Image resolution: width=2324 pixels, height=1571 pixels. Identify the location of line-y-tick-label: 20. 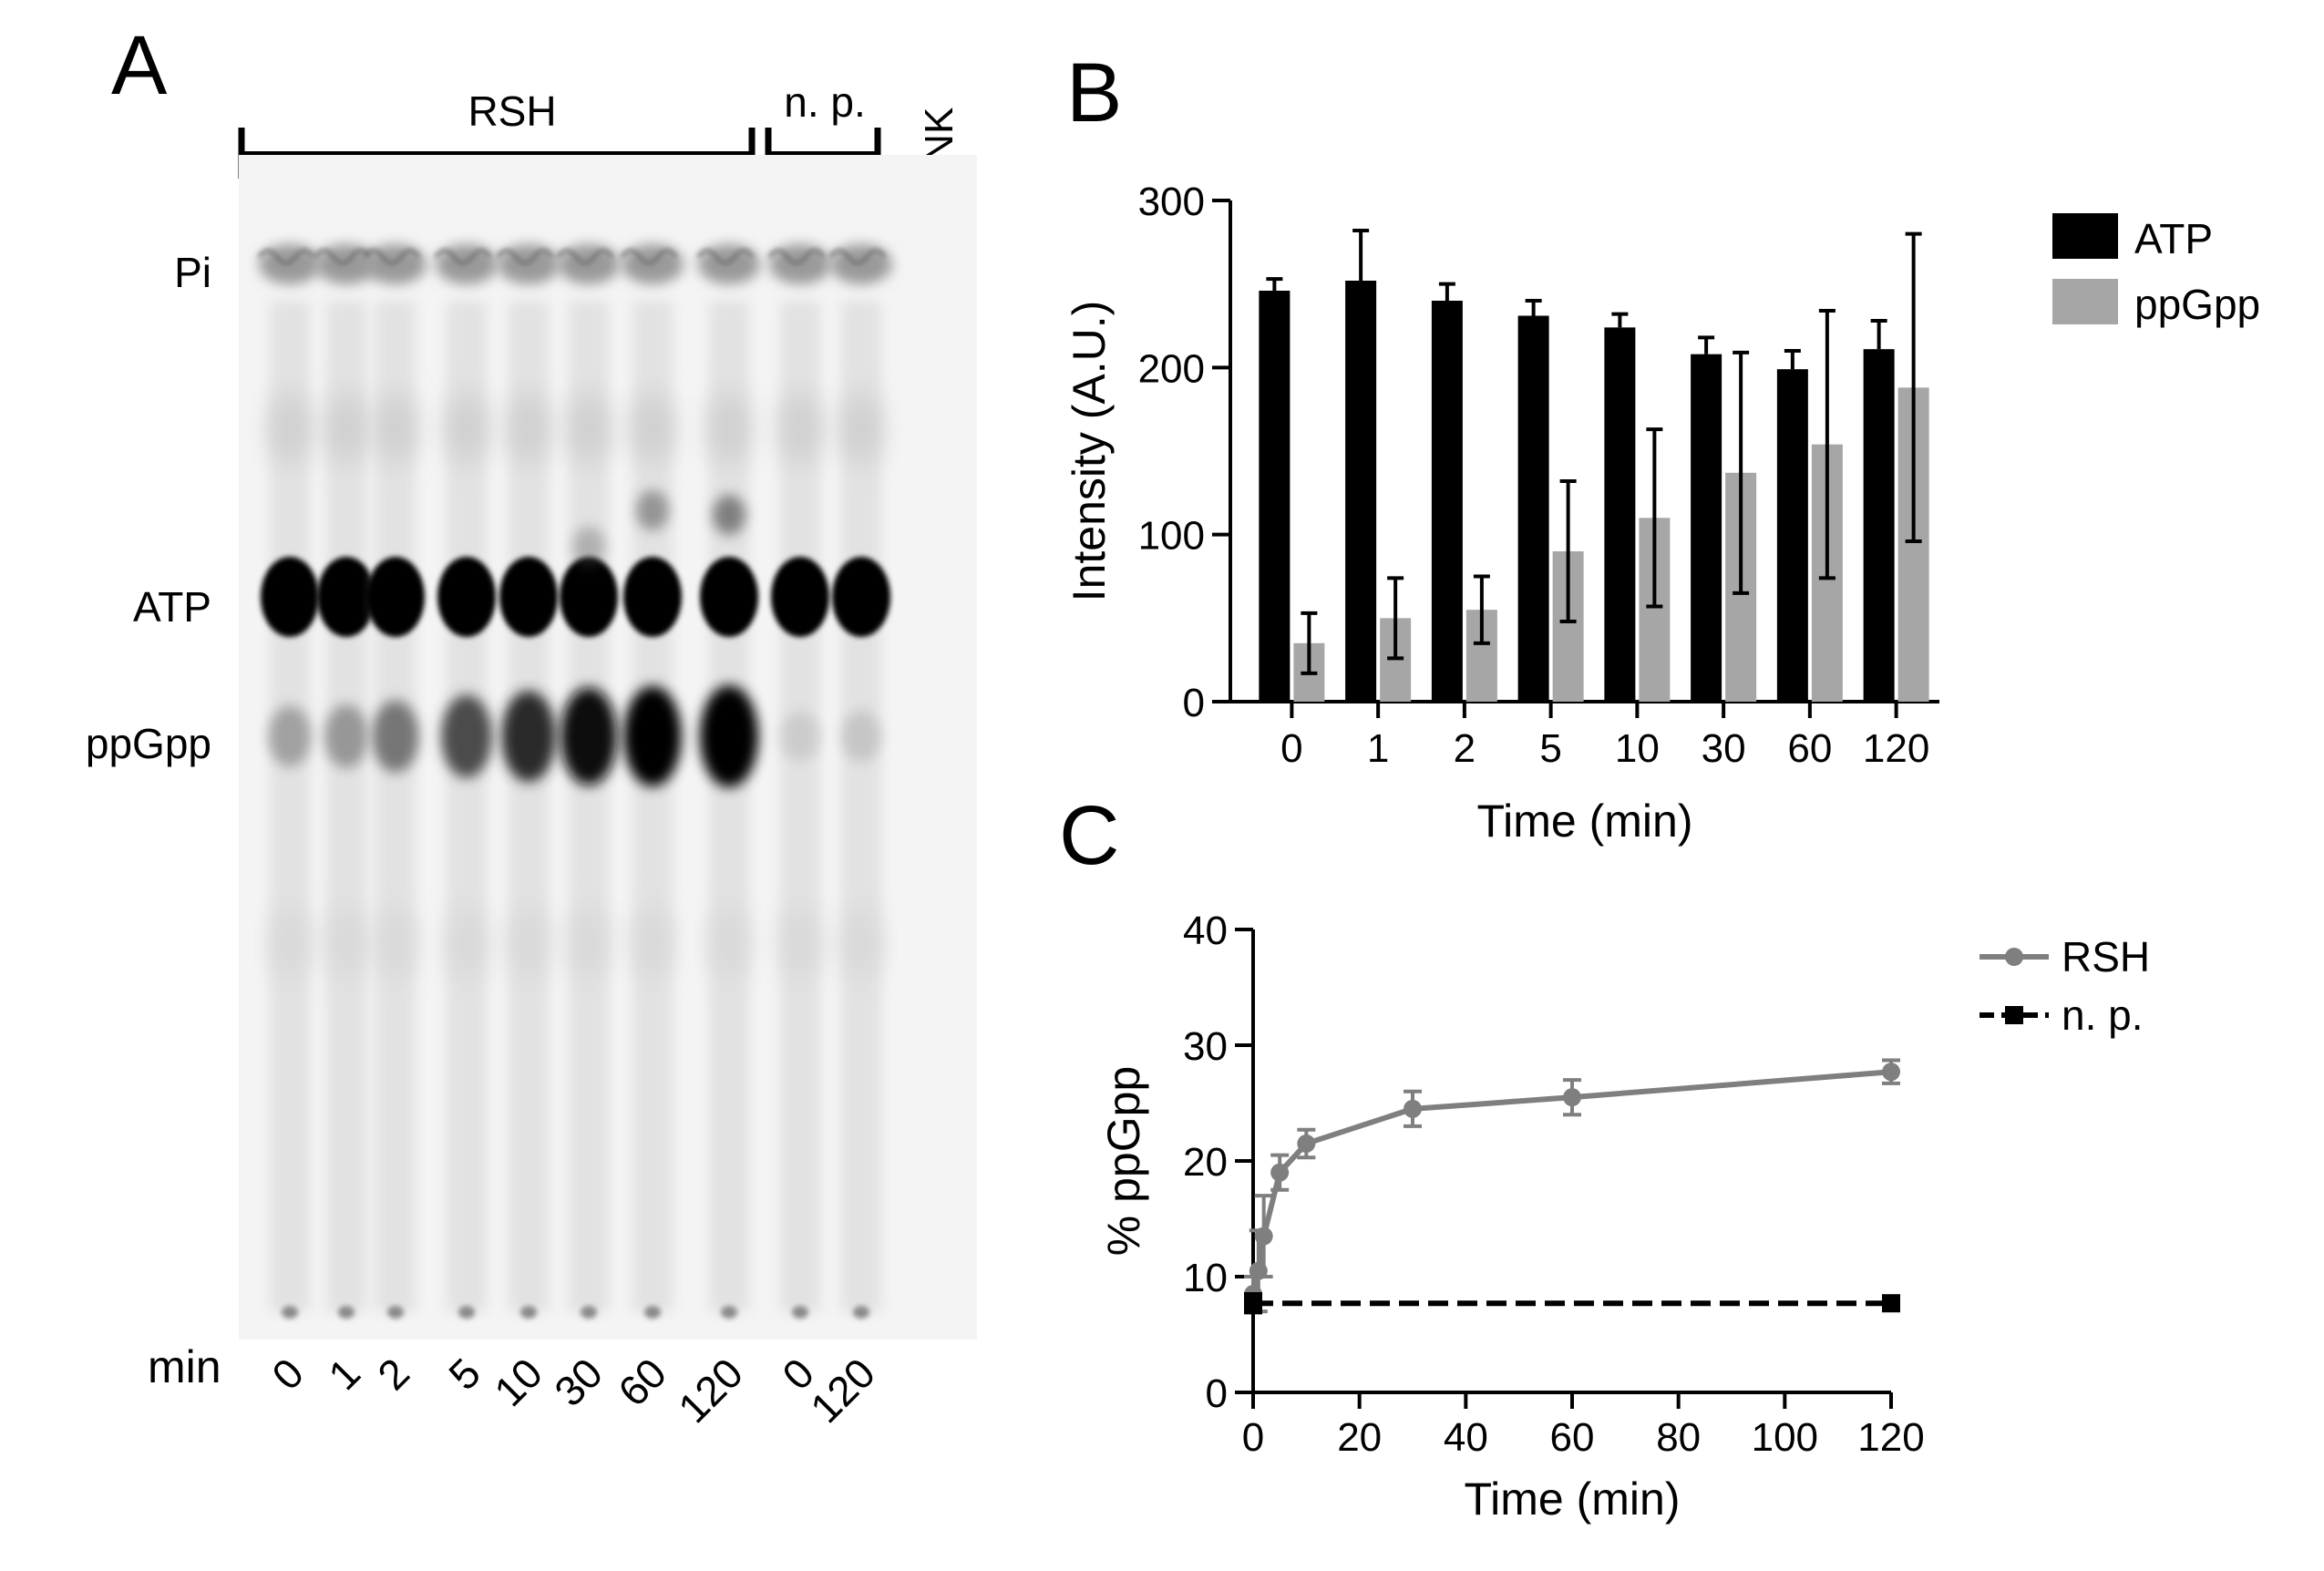
(1205, 1162).